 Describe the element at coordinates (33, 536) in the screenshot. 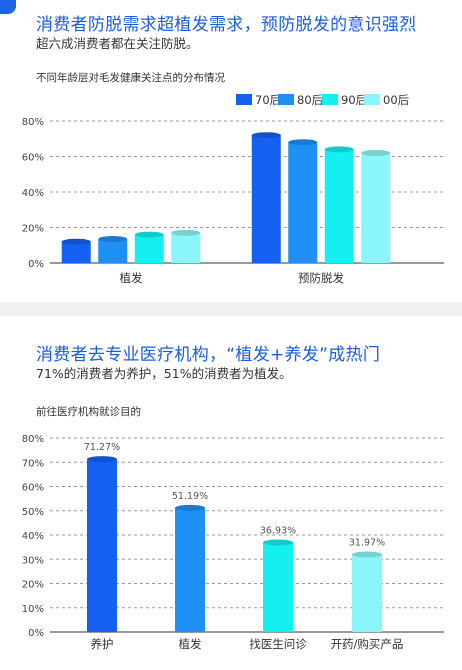

I see `chart2-ytick-label: 40%` at that location.